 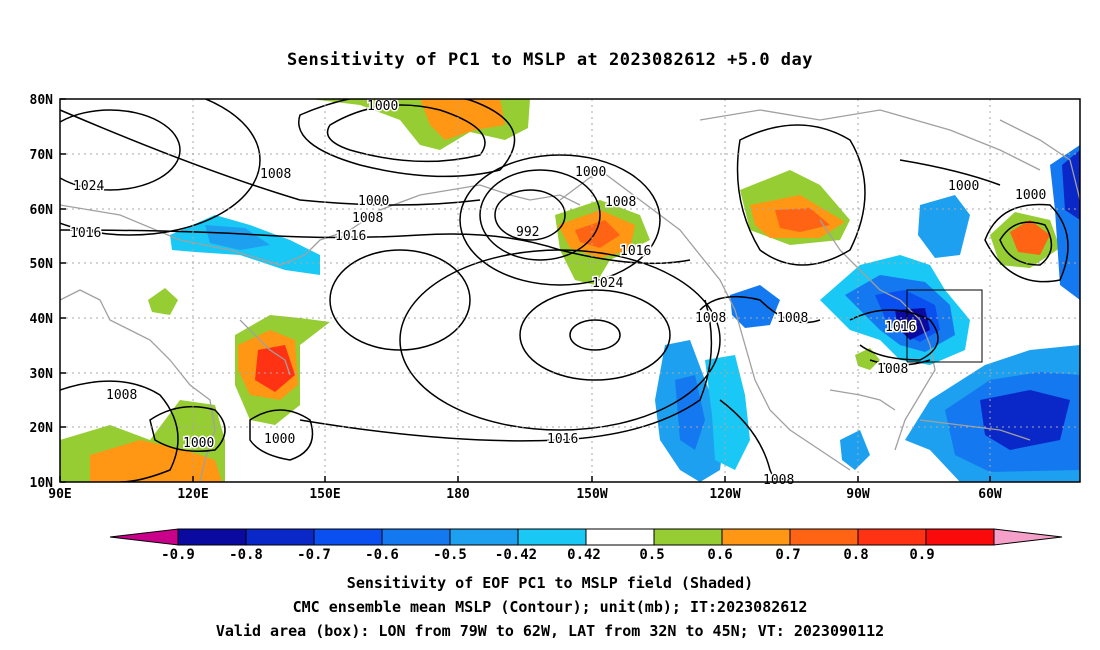 What do you see at coordinates (42, 210) in the screenshot?
I see `lat-label: 60N` at bounding box center [42, 210].